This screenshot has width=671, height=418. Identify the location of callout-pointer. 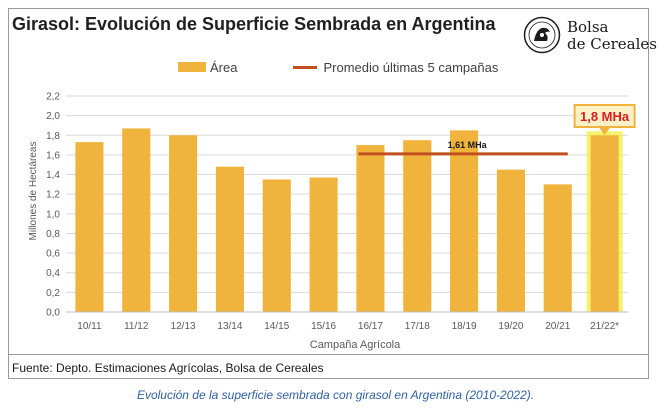
(604, 131).